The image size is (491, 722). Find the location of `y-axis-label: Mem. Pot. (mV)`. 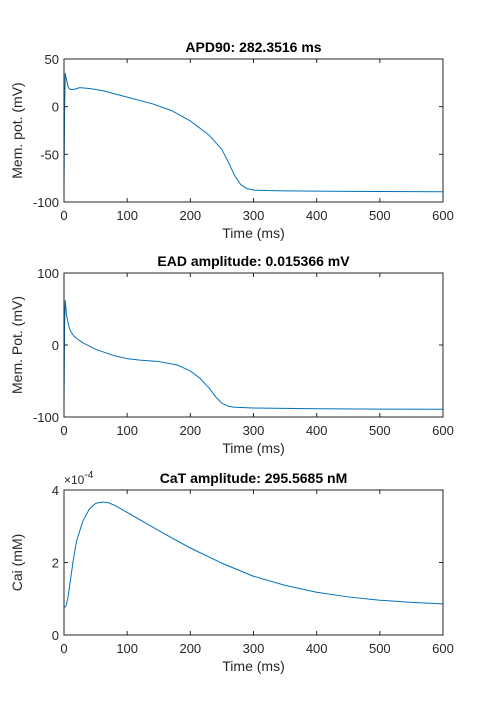

y-axis-label: Mem. Pot. (mV) is located at coordinates (17, 345).